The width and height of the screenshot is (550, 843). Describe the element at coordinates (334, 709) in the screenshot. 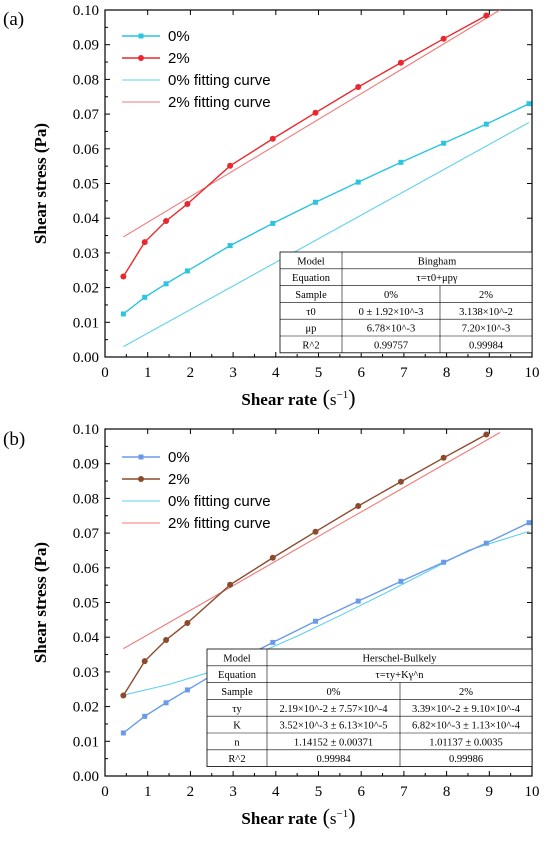

I see `table-cell: 2.19×10^-2 ± 7.57×10^-4` at that location.